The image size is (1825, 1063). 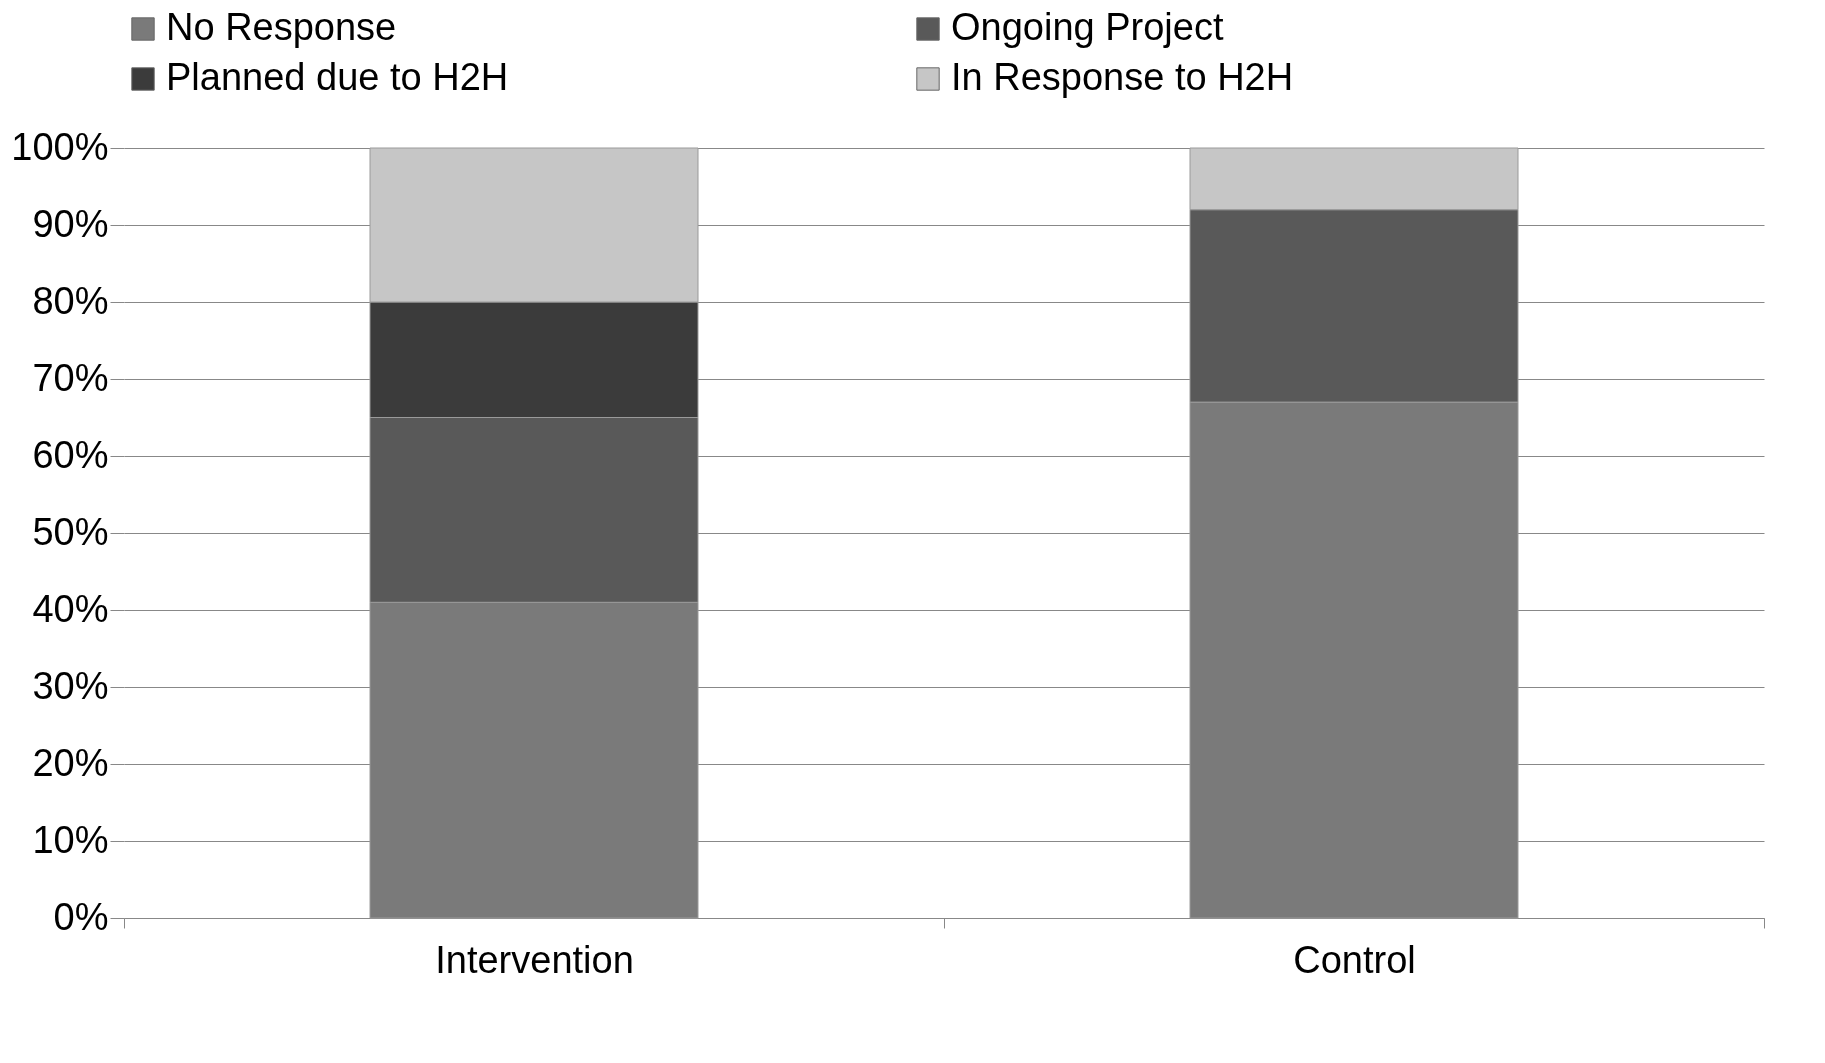 What do you see at coordinates (70, 608) in the screenshot?
I see `y-tick-label: 40%` at bounding box center [70, 608].